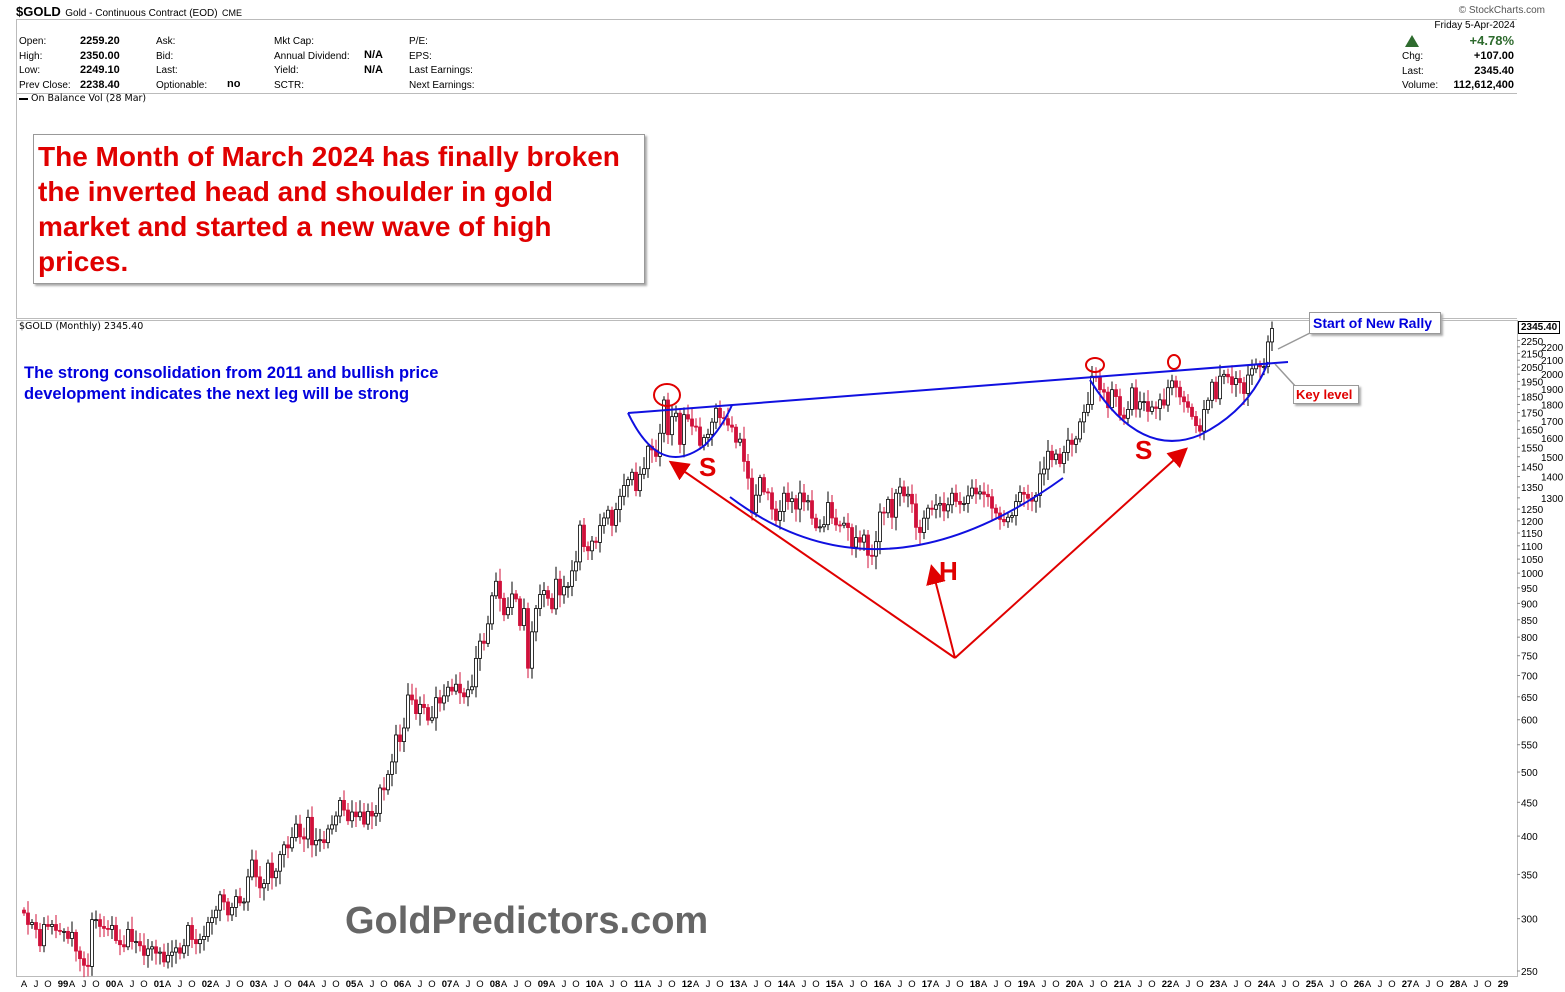 The width and height of the screenshot is (1565, 992). What do you see at coordinates (45, 64) in the screenshot?
I see `quote-labels-col1: Open: High: Low: Prev Close:` at bounding box center [45, 64].